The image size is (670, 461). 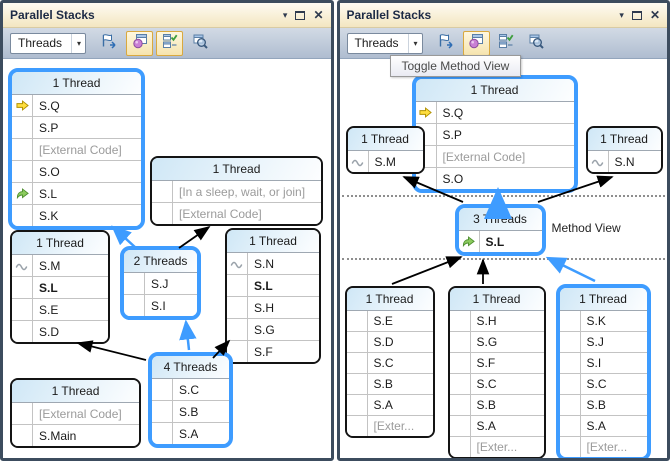 I want to click on toggle-zoom-control-icon, so click(x=200, y=43).